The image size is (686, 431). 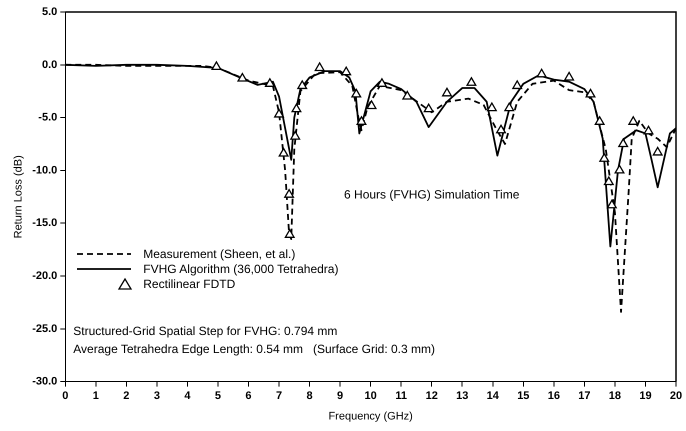 I want to click on y-tick-label: -20.0, so click(x=45, y=276).